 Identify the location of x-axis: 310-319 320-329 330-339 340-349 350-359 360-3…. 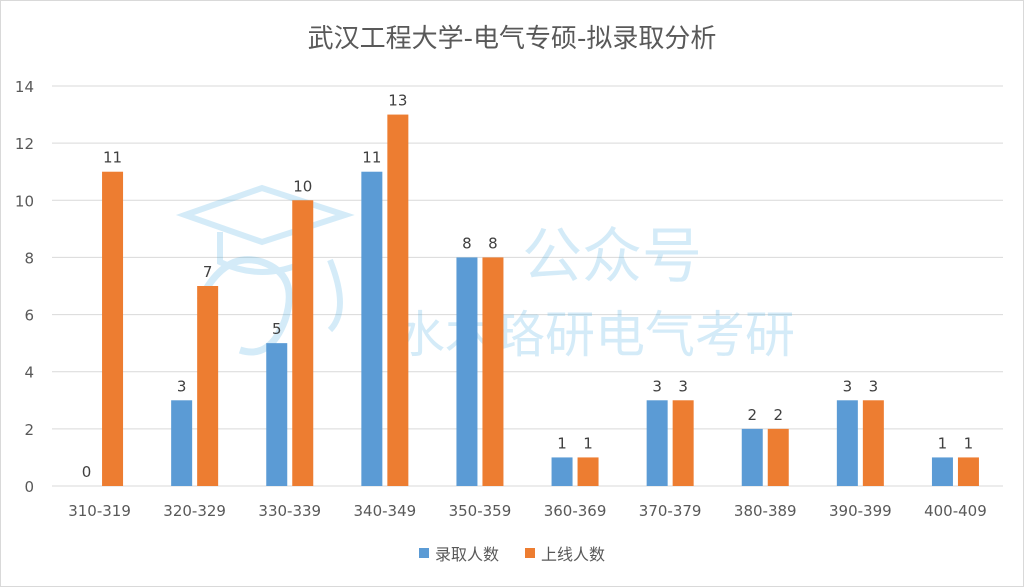
(527, 511).